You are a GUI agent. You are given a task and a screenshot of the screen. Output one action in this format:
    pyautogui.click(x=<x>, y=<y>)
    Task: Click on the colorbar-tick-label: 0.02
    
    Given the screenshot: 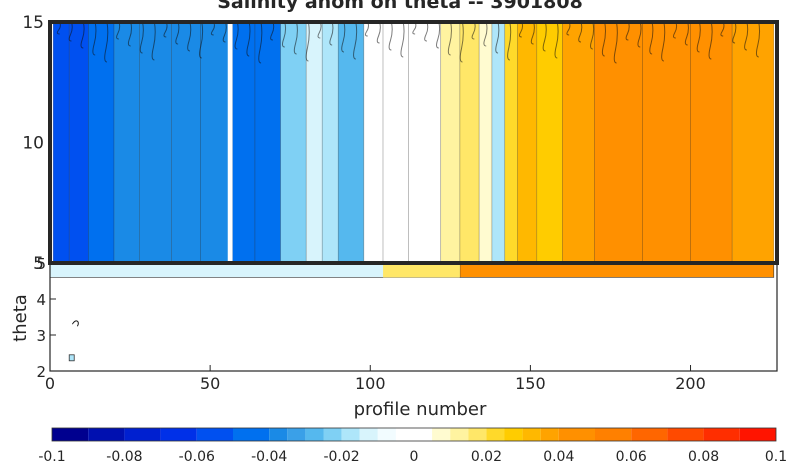 What is the action you would take?
    pyautogui.click(x=486, y=457)
    